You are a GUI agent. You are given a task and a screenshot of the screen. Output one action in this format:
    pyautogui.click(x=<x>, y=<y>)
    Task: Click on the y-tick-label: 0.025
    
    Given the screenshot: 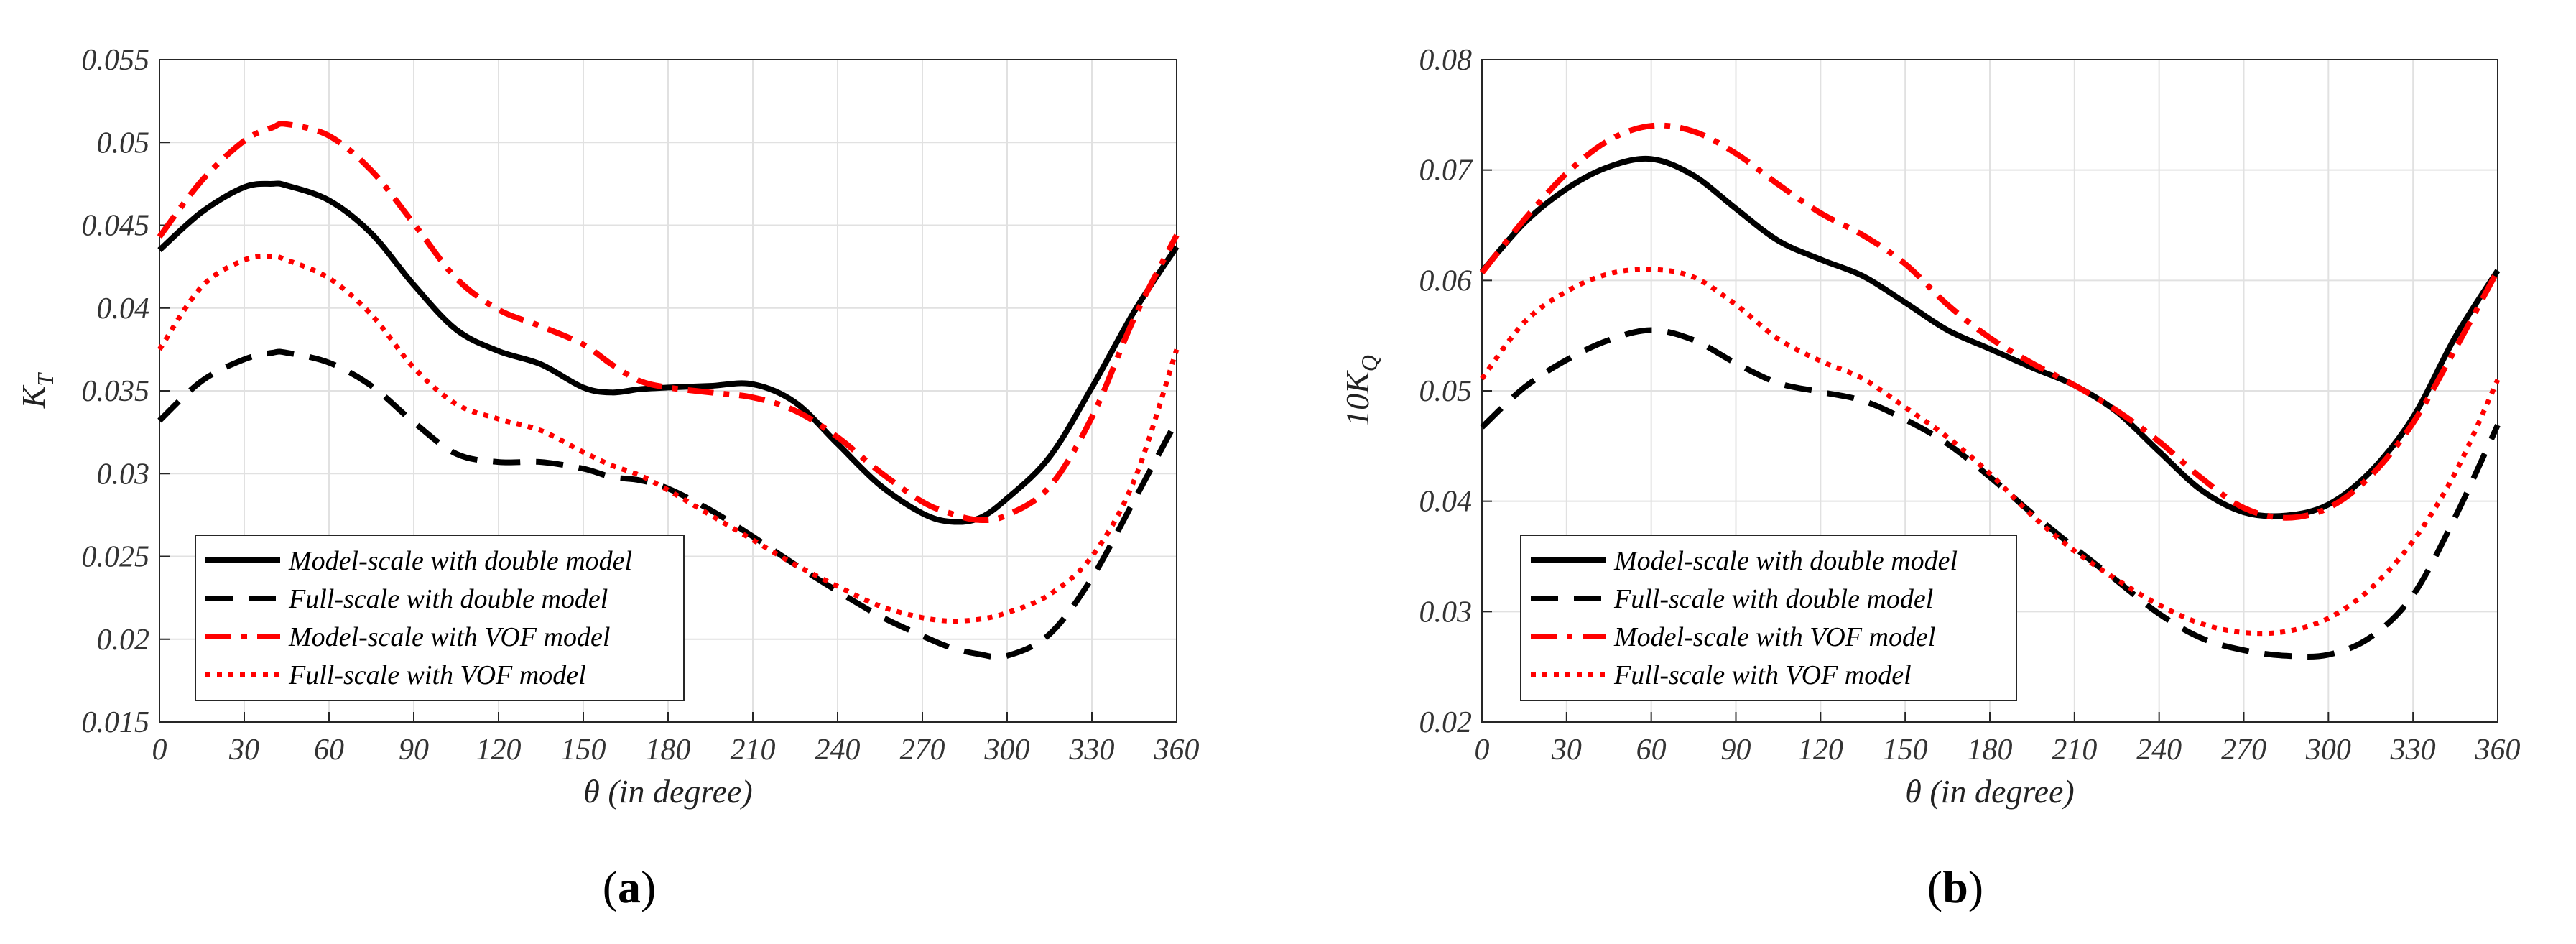 What is the action you would take?
    pyautogui.click(x=116, y=557)
    